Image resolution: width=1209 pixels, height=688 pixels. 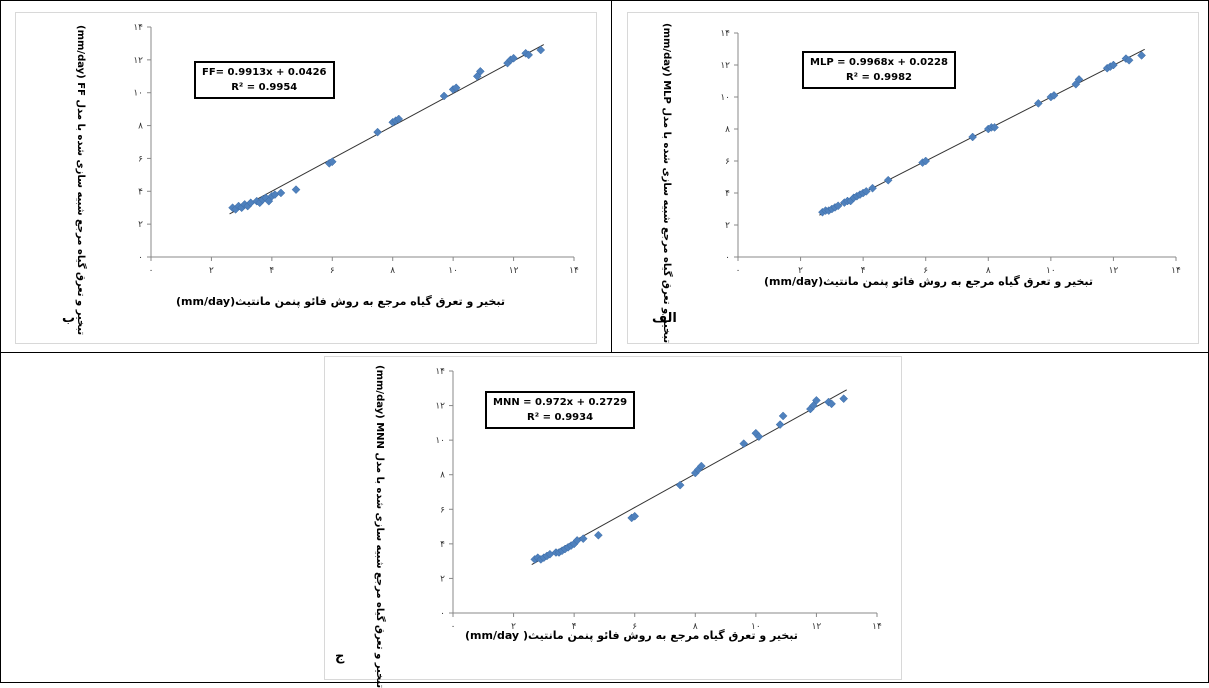 What do you see at coordinates (604, 352) in the screenshot?
I see `table-row-divider` at bounding box center [604, 352].